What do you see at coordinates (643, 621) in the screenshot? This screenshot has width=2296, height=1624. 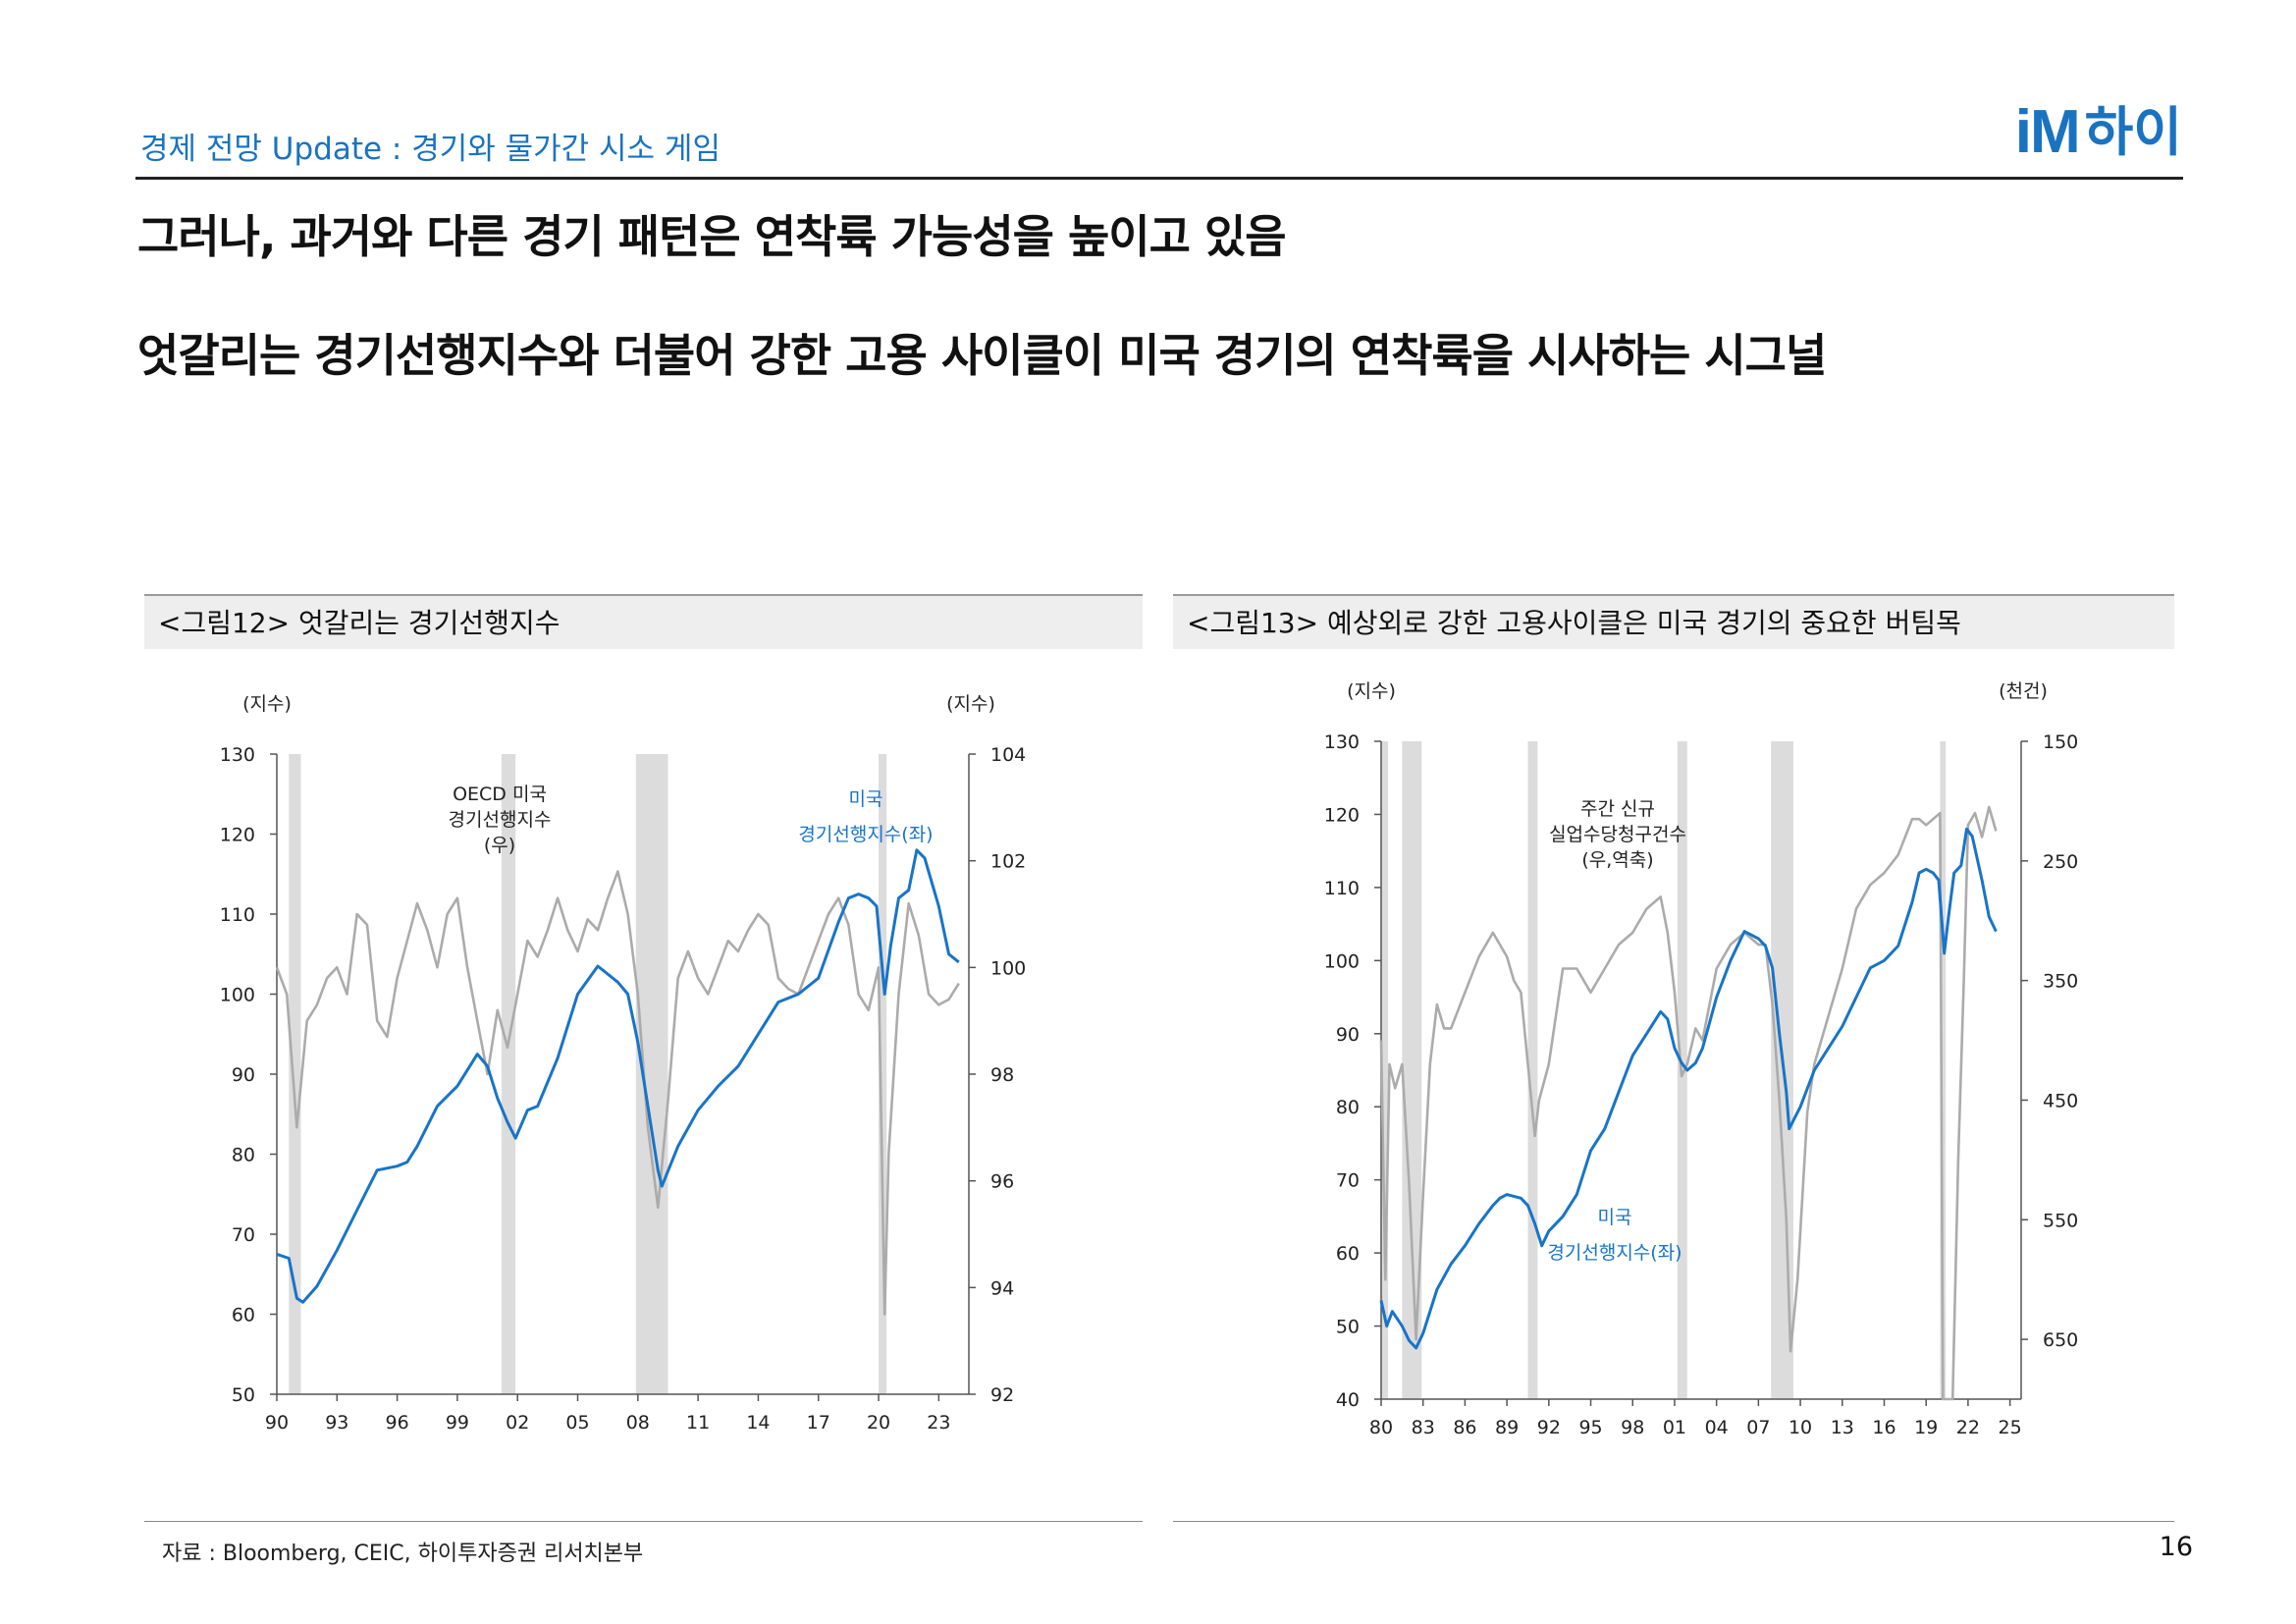 I see `figure12-title: <그림12> 엇갈리는 경기선행지수` at bounding box center [643, 621].